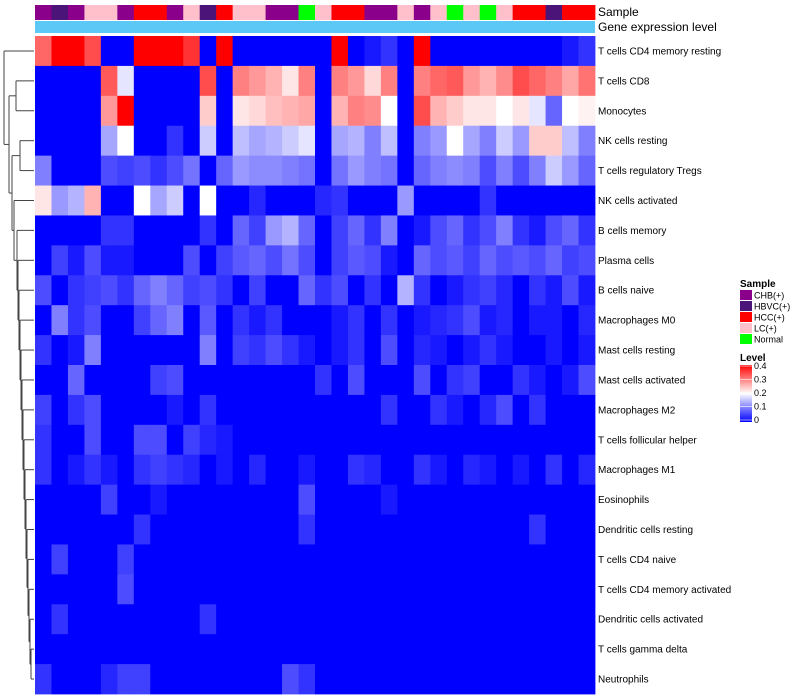  Describe the element at coordinates (746, 317) in the screenshot. I see `legend-sample-swatch` at that location.